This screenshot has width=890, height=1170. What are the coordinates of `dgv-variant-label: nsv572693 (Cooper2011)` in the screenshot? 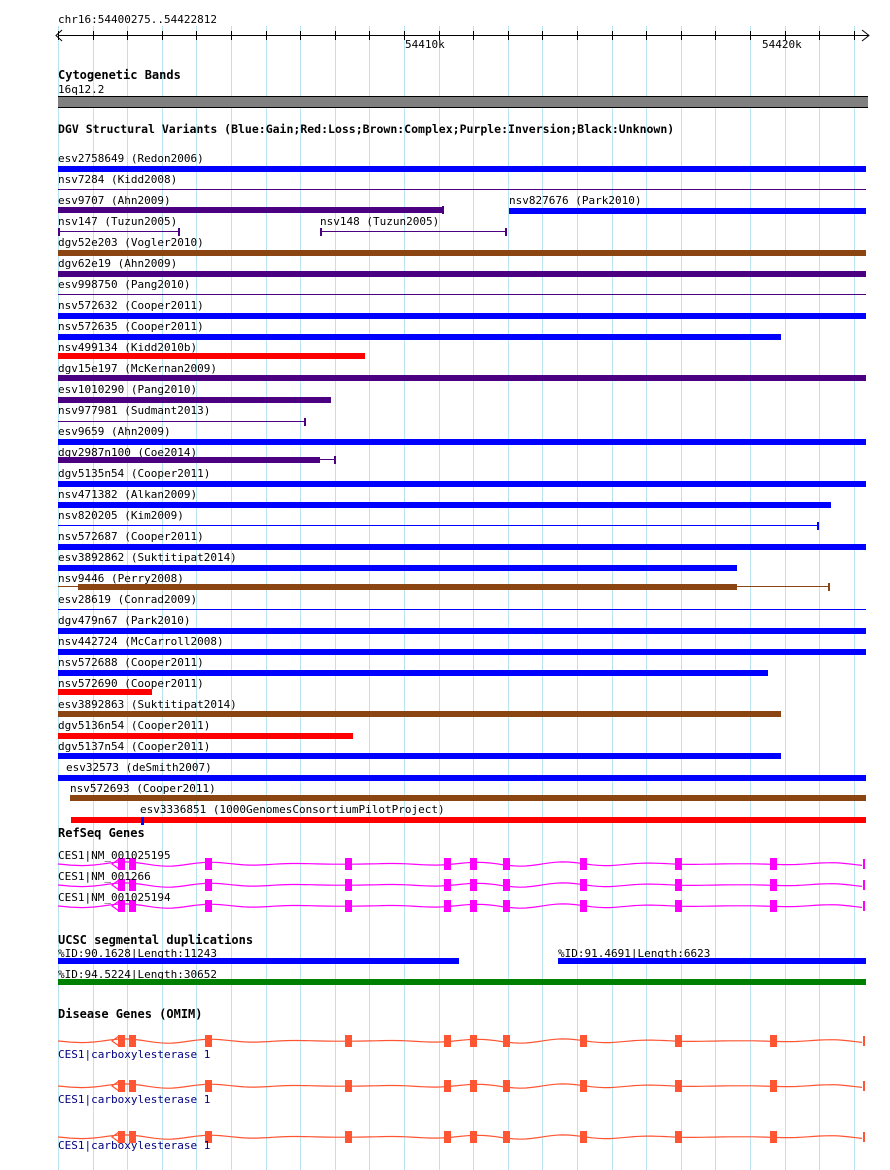 It's located at (143, 788).